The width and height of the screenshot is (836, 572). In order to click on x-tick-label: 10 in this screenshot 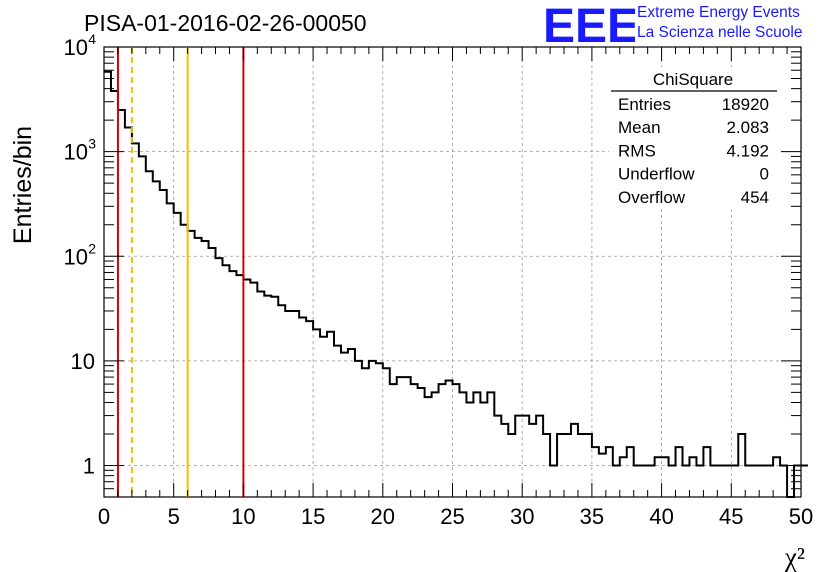, I will do `click(243, 516)`.